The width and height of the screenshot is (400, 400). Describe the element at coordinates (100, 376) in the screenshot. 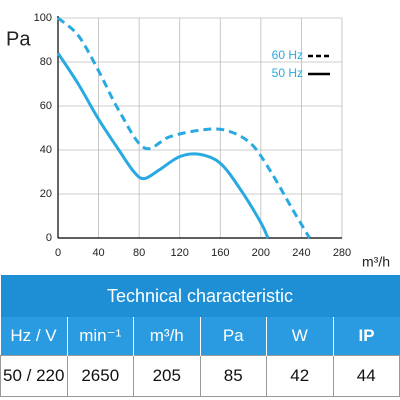

I see `table-cell: 2650` at that location.